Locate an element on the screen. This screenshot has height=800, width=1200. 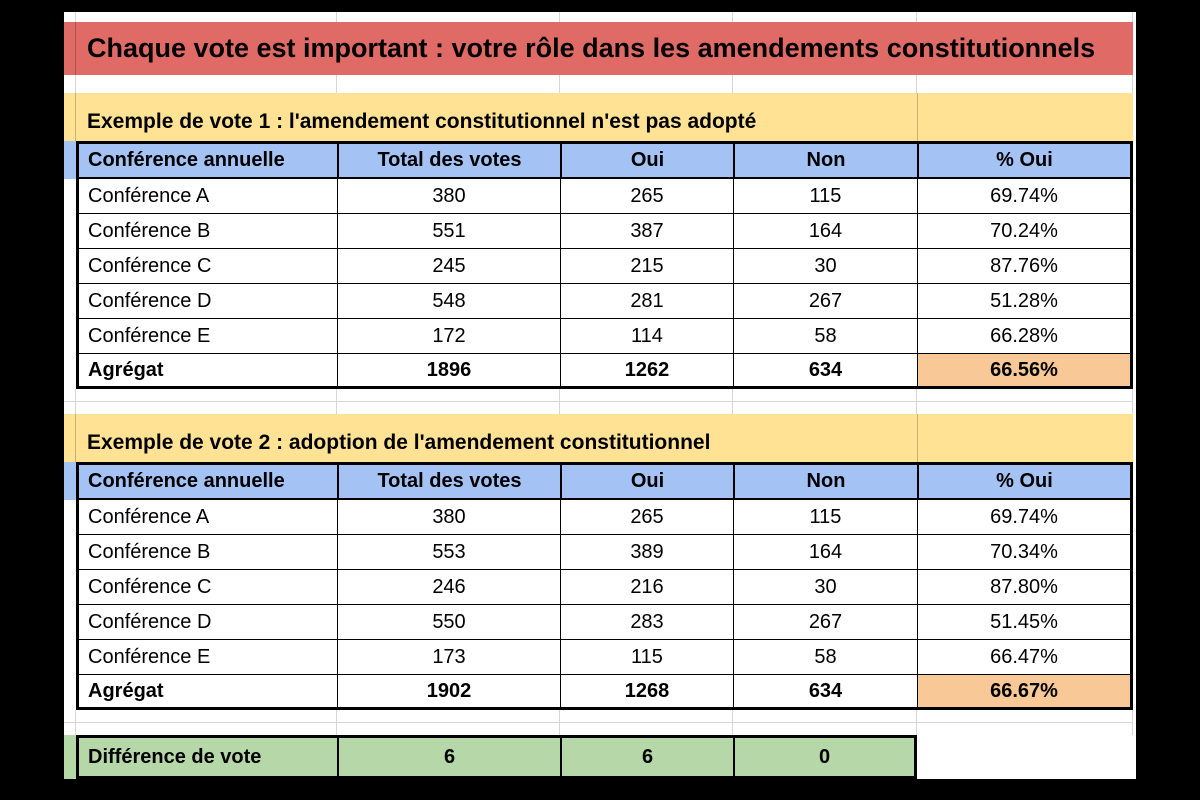
oui-cell: 115 is located at coordinates (646, 657).